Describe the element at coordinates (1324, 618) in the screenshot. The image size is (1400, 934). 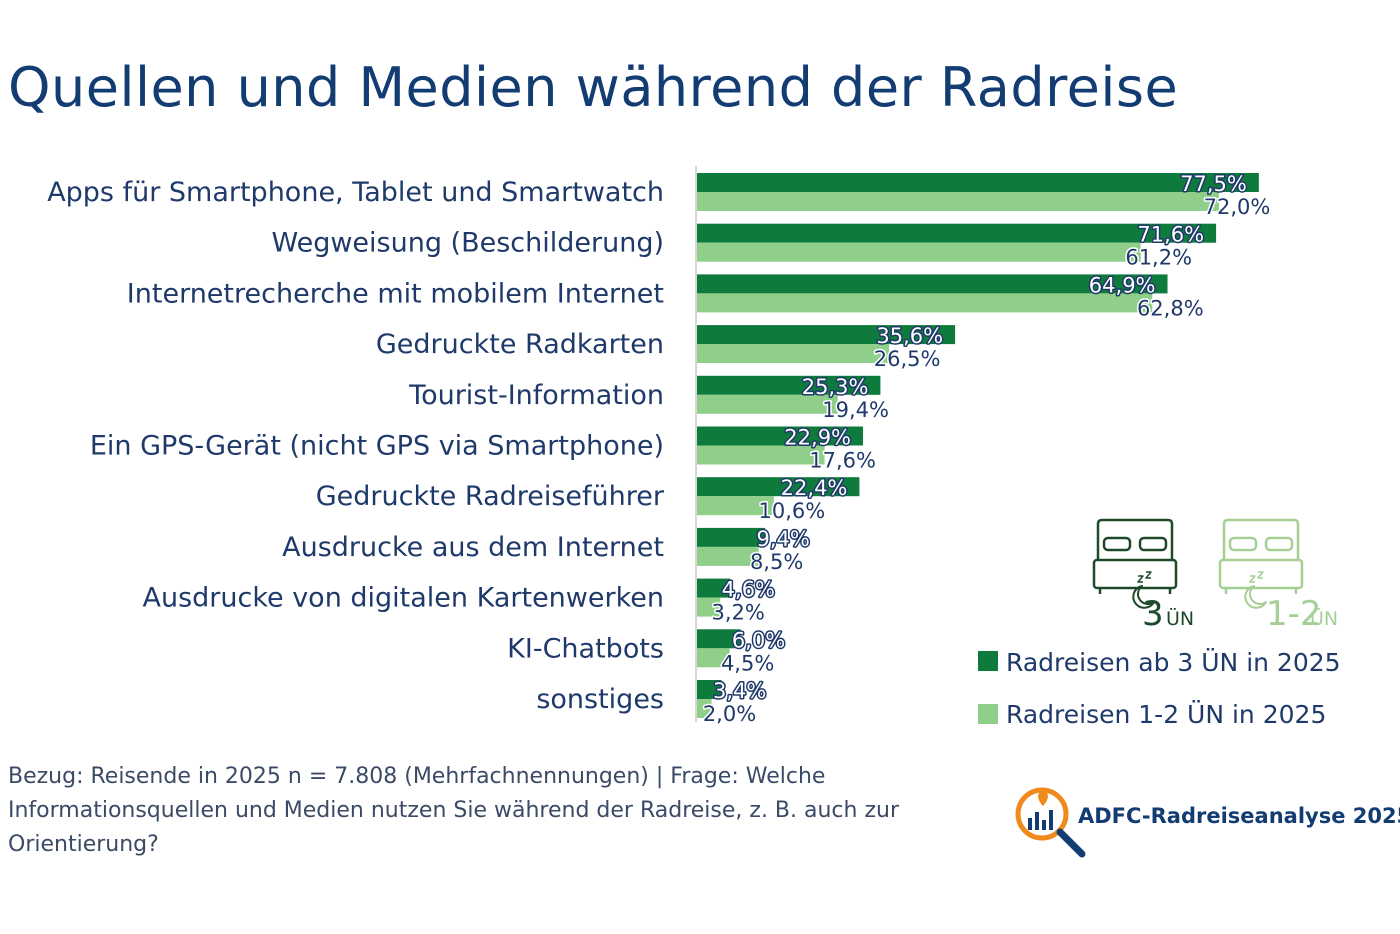
I see `bed-1-2-nights-unit: ÜN` at that location.